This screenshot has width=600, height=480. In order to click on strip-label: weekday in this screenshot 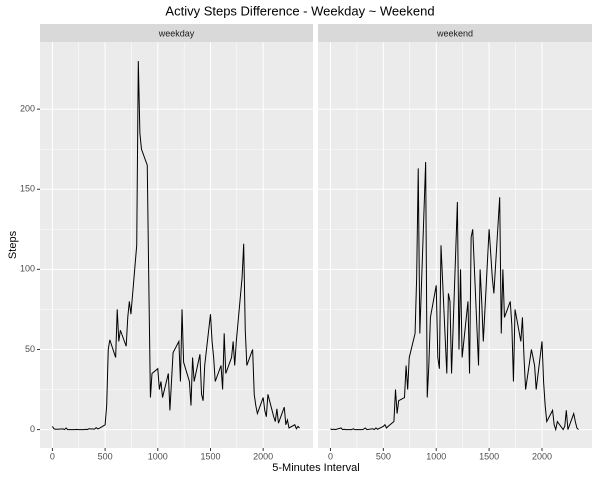, I will do `click(176, 33)`.